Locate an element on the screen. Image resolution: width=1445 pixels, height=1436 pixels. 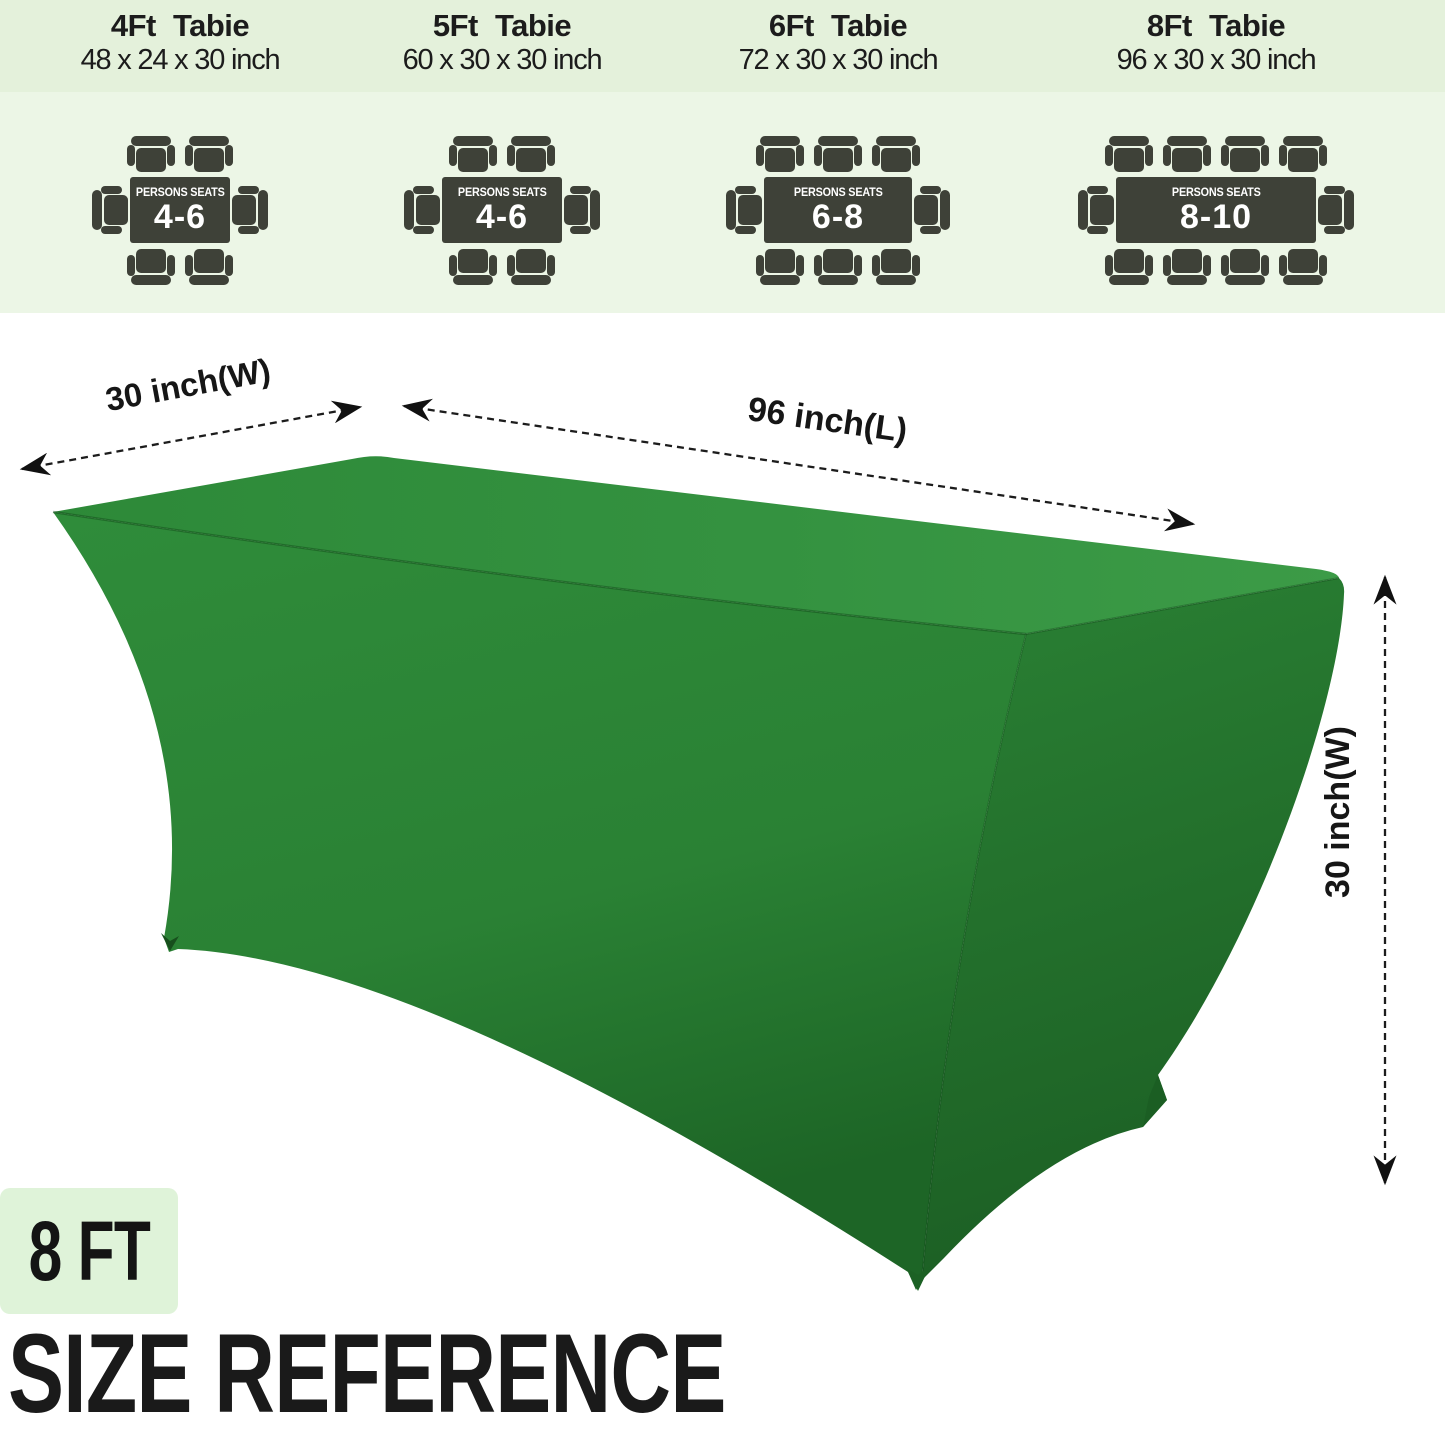
table-size-option: 4Ft Tabie 48 x 24 x 30 inch is located at coordinates (180, 42).